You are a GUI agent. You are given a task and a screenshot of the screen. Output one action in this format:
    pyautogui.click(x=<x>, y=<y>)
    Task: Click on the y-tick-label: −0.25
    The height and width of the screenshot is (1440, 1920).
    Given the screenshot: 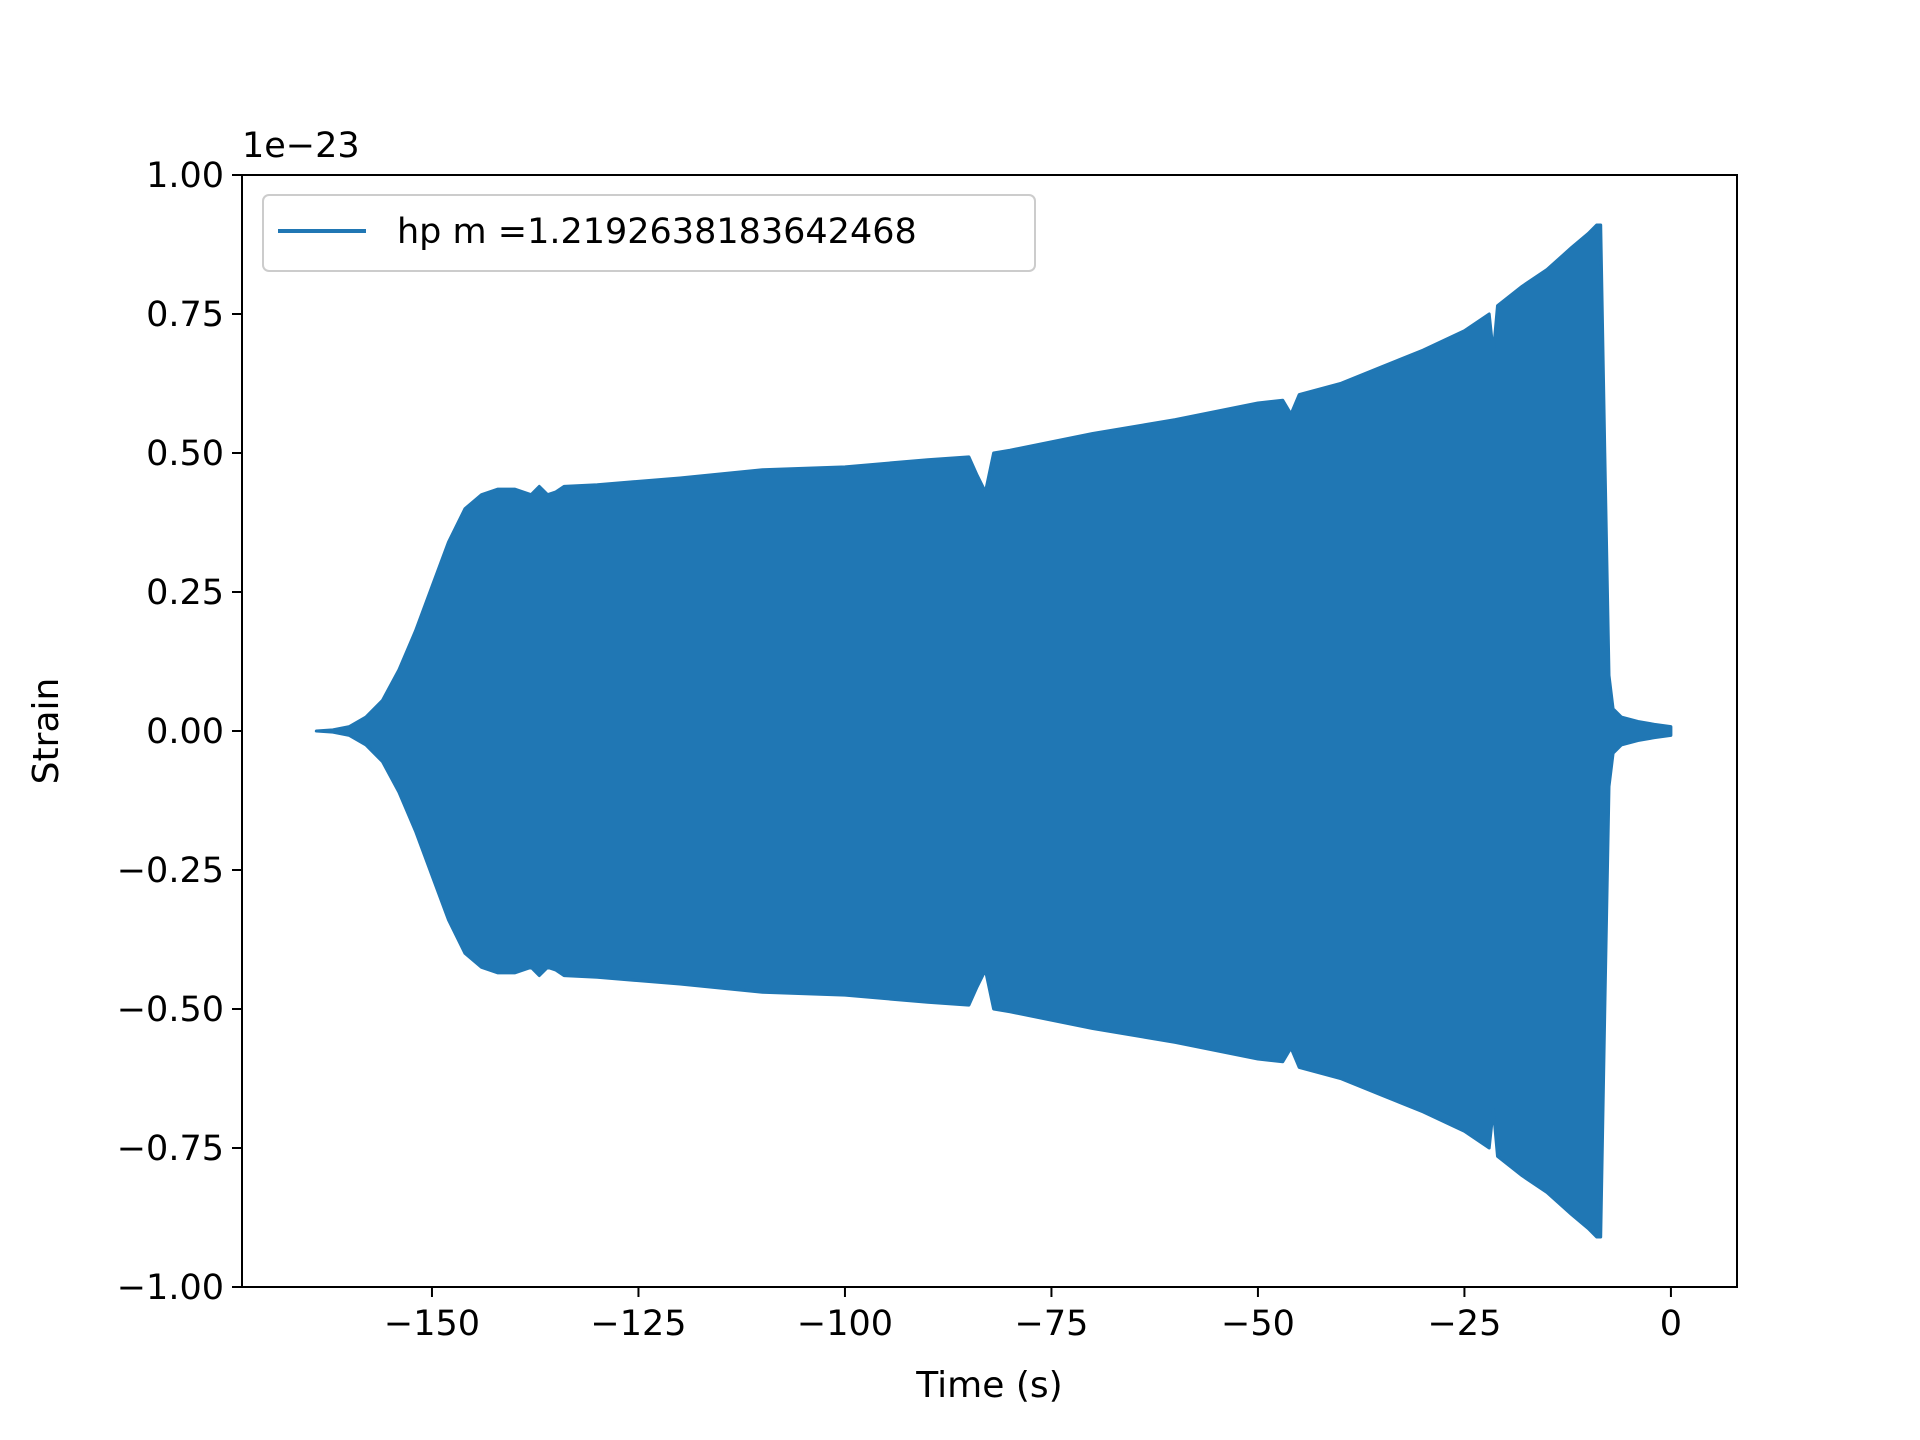 What is the action you would take?
    pyautogui.click(x=170, y=871)
    